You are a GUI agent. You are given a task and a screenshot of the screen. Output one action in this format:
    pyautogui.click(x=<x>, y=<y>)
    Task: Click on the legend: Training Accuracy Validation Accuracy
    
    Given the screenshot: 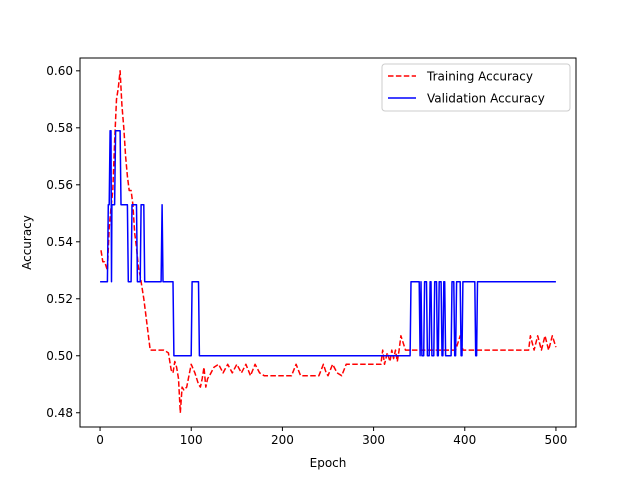 What is the action you would take?
    pyautogui.click(x=476, y=87)
    